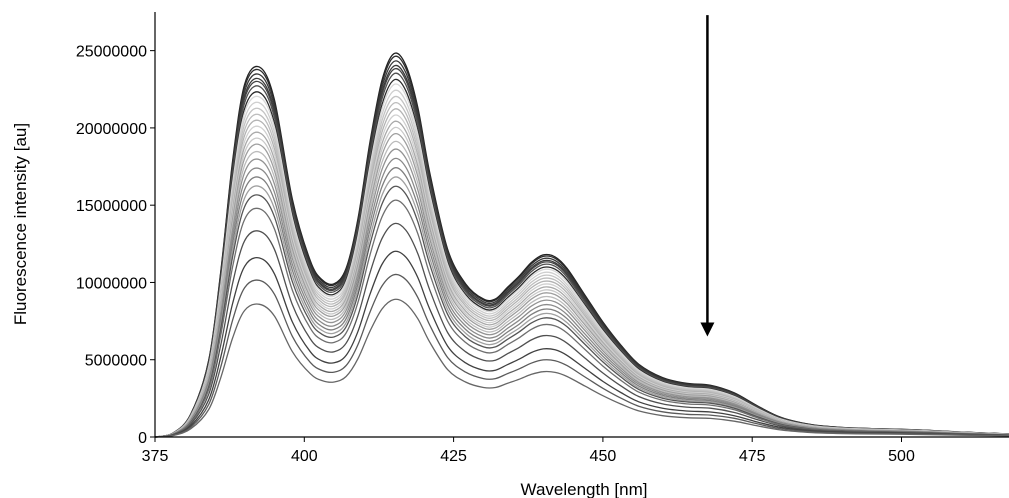 The height and width of the screenshot is (498, 1009). What do you see at coordinates (752, 456) in the screenshot?
I see `x-tick-label: 475` at bounding box center [752, 456].